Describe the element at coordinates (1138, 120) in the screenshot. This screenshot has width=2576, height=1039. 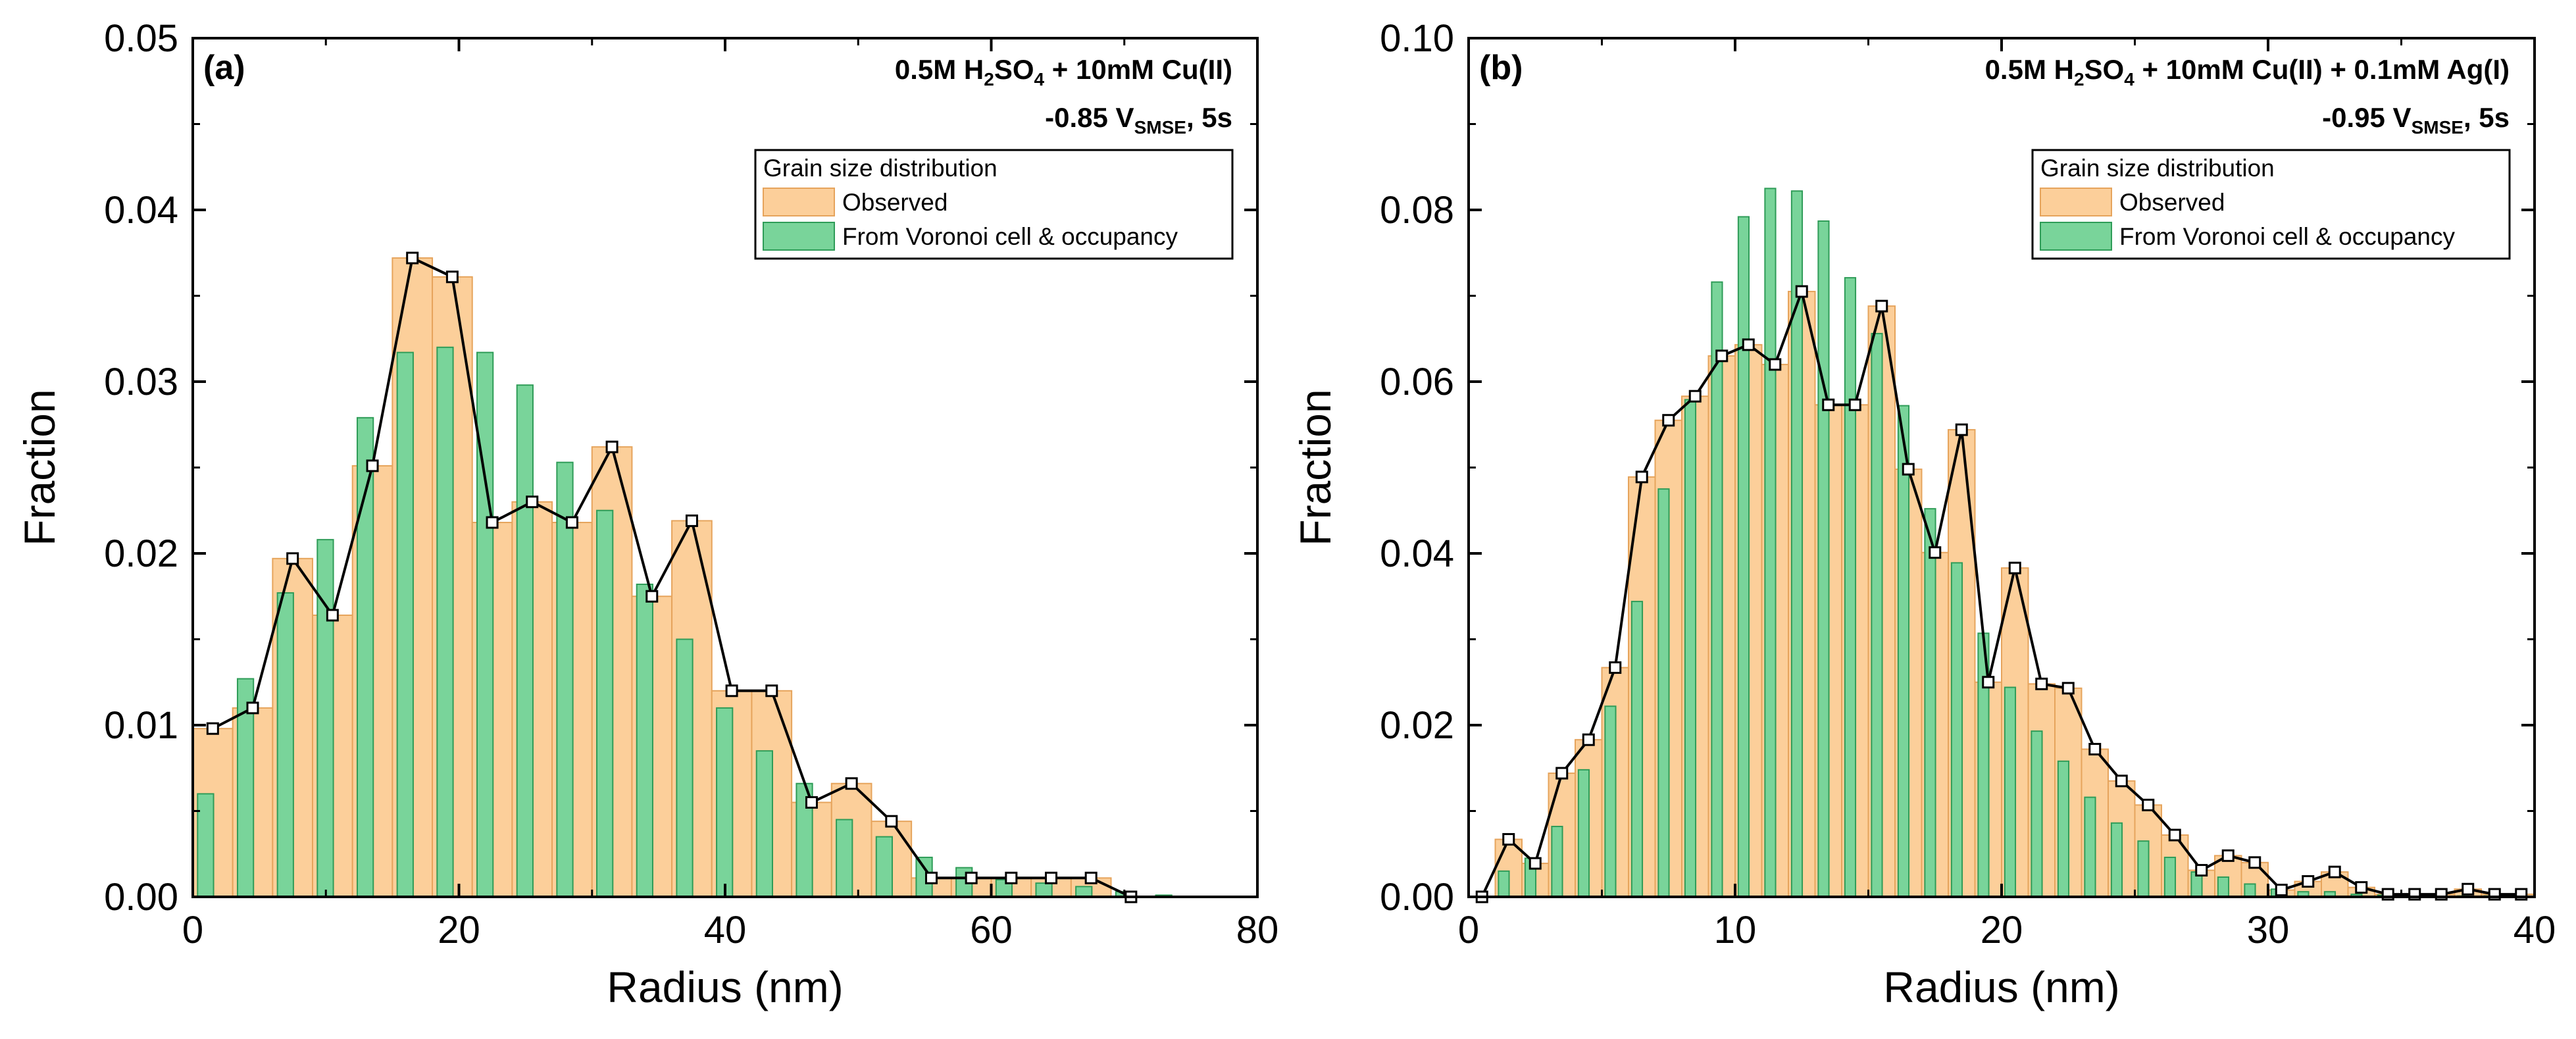
I see `condition-line-2: -0.85 VSMSE, 5s` at that location.